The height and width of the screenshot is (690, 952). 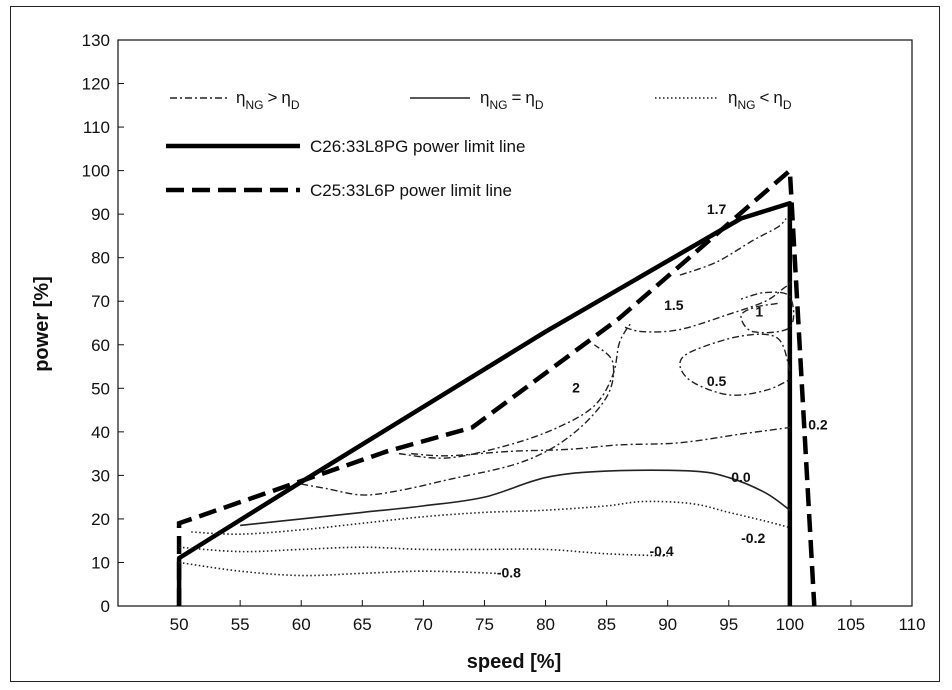 What do you see at coordinates (100, 345) in the screenshot?
I see `y-tick-label: 60` at bounding box center [100, 345].